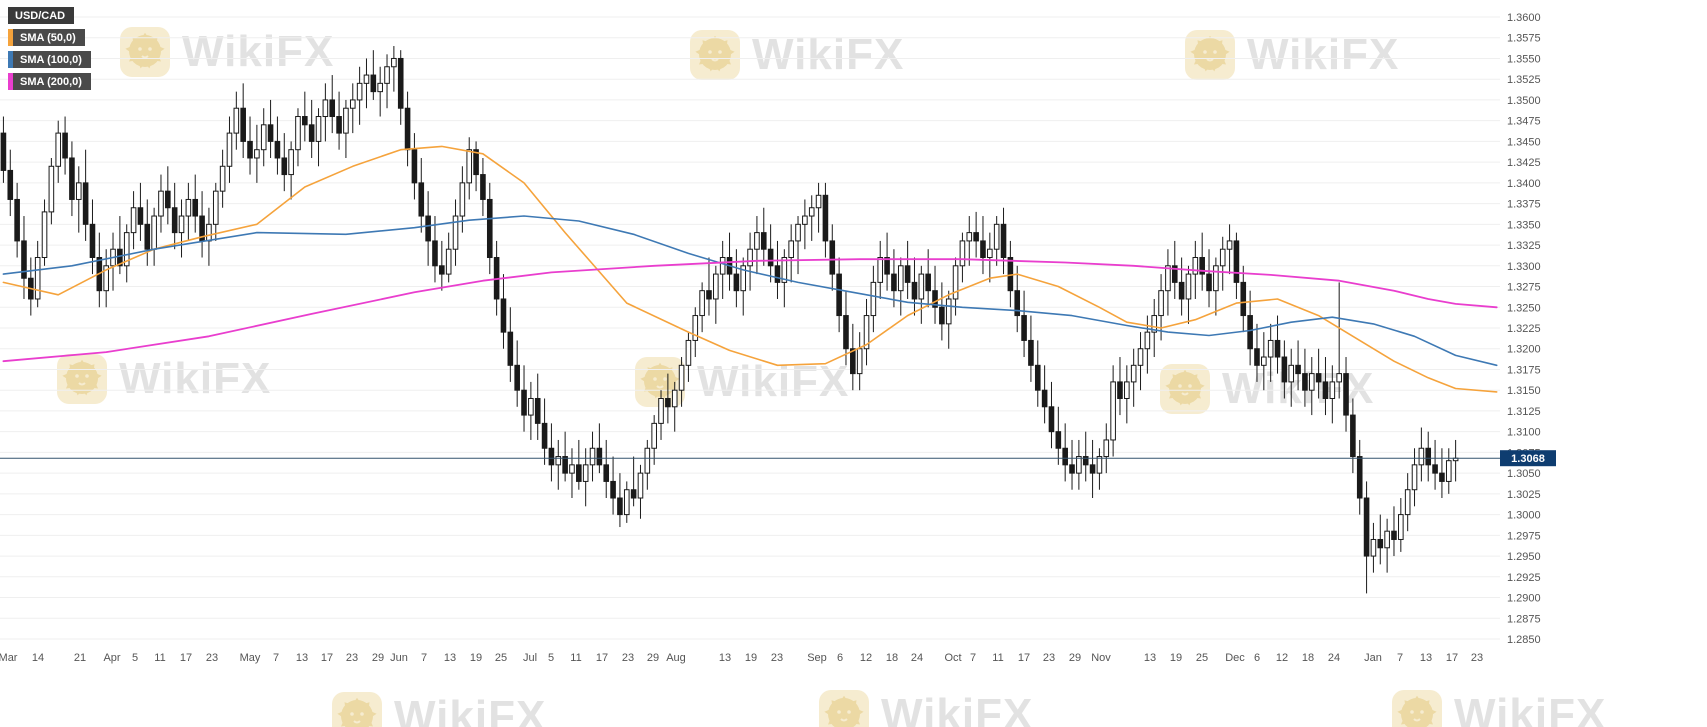 This screenshot has height=727, width=1707. Describe the element at coordinates (1524, 599) in the screenshot. I see `y-axis-label: 1.2900` at that location.